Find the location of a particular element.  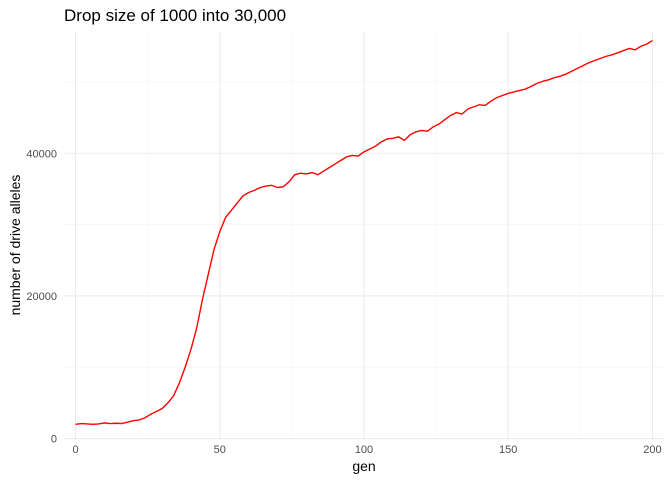

y-tick-label: 40000 is located at coordinates (41, 154).